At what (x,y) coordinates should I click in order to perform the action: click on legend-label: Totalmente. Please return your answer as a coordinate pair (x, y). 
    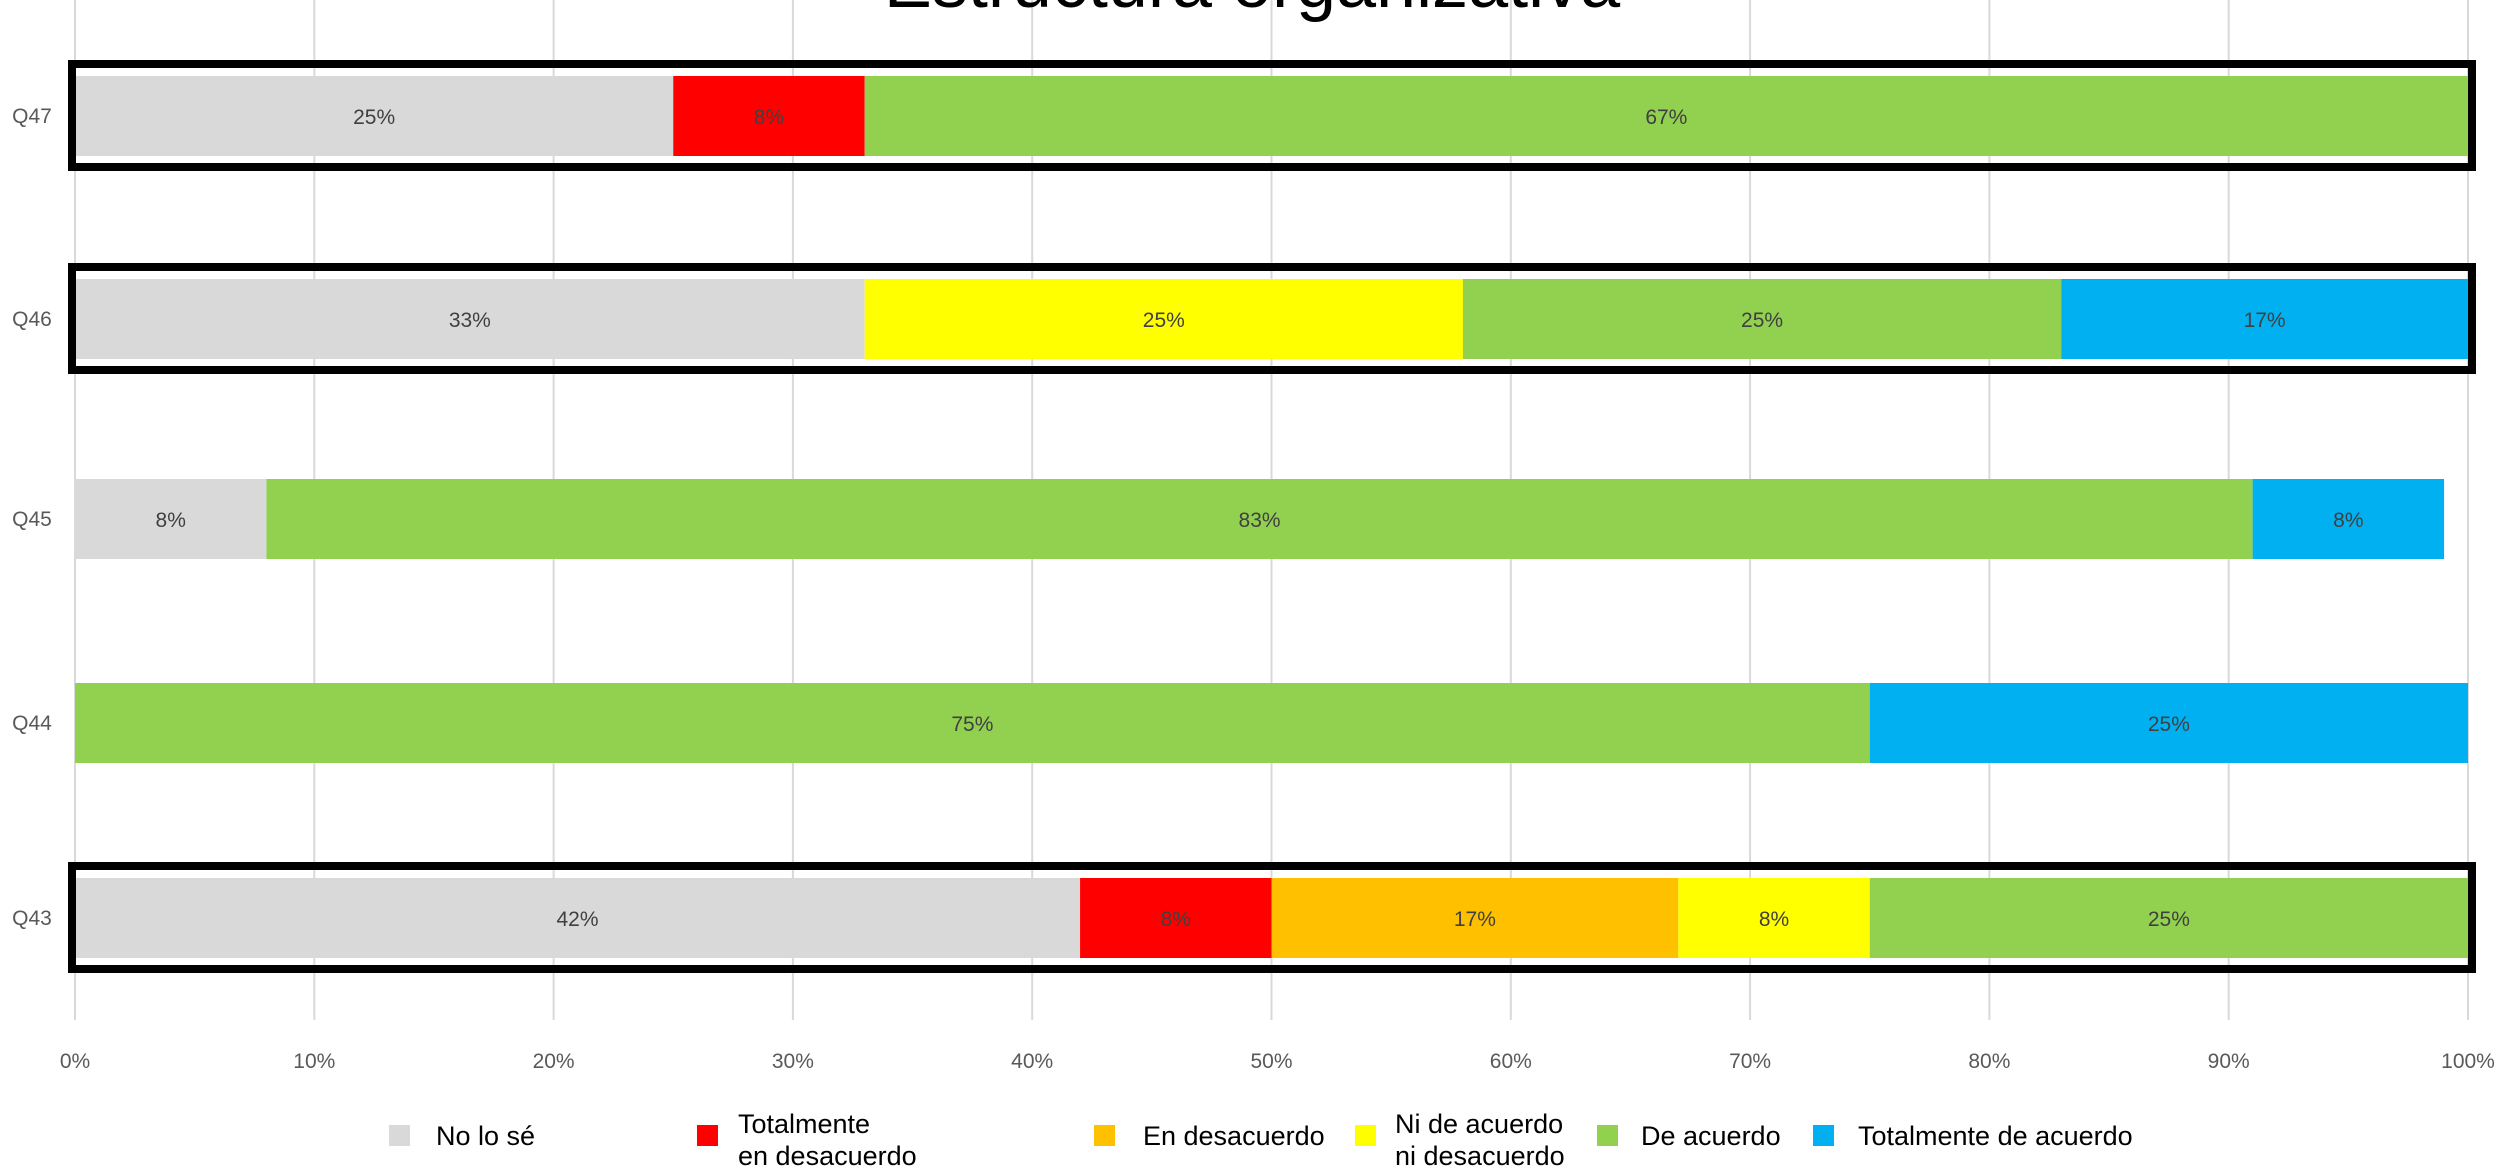
    Looking at the image, I should click on (804, 1124).